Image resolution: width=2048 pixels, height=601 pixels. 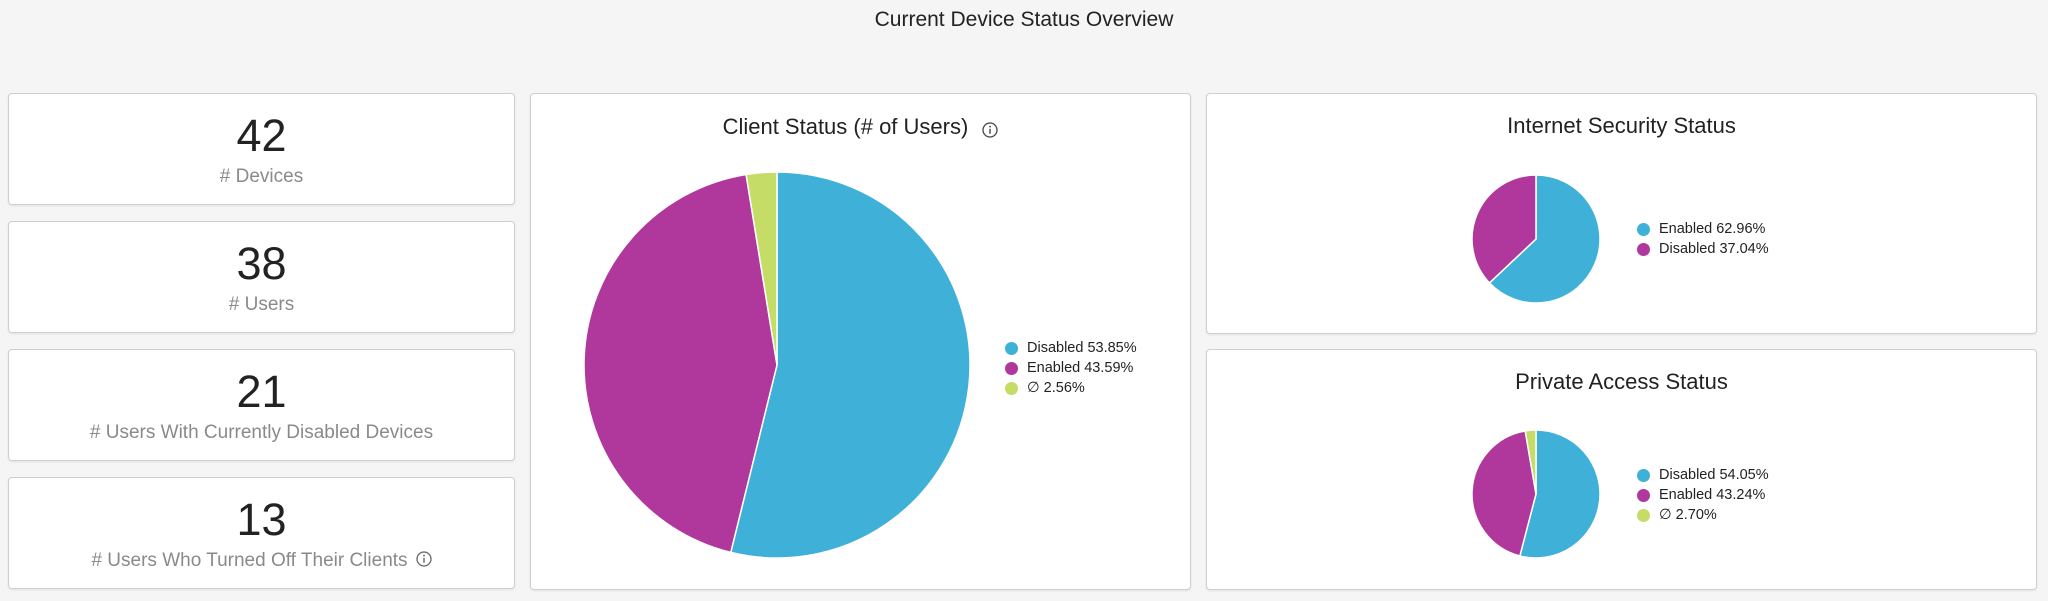 What do you see at coordinates (1688, 515) in the screenshot?
I see `legend-label: ∅ 2.70%` at bounding box center [1688, 515].